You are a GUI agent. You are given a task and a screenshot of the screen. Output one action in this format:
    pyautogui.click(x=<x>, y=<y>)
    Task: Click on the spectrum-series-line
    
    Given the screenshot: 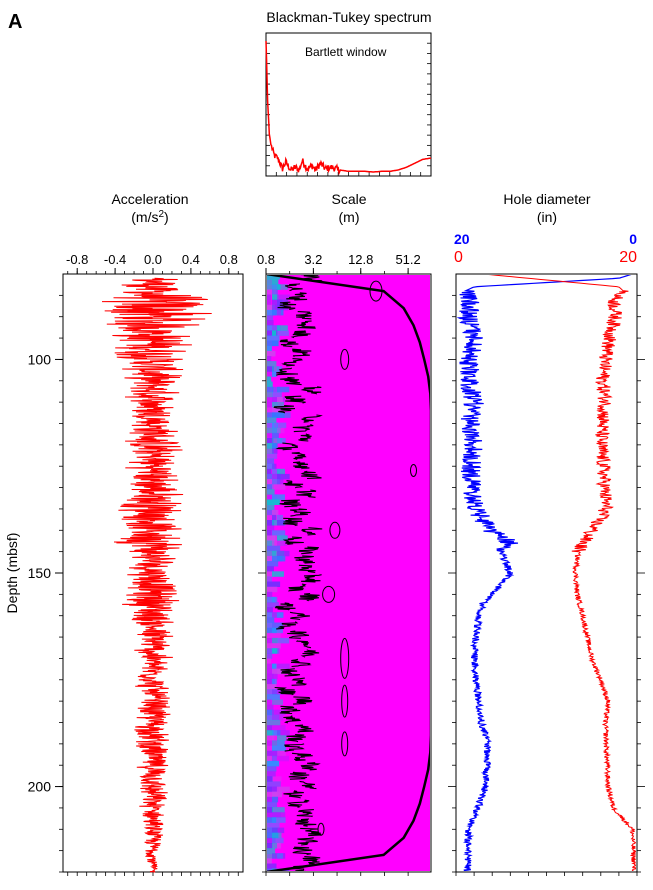 What is the action you would take?
    pyautogui.click(x=348, y=108)
    